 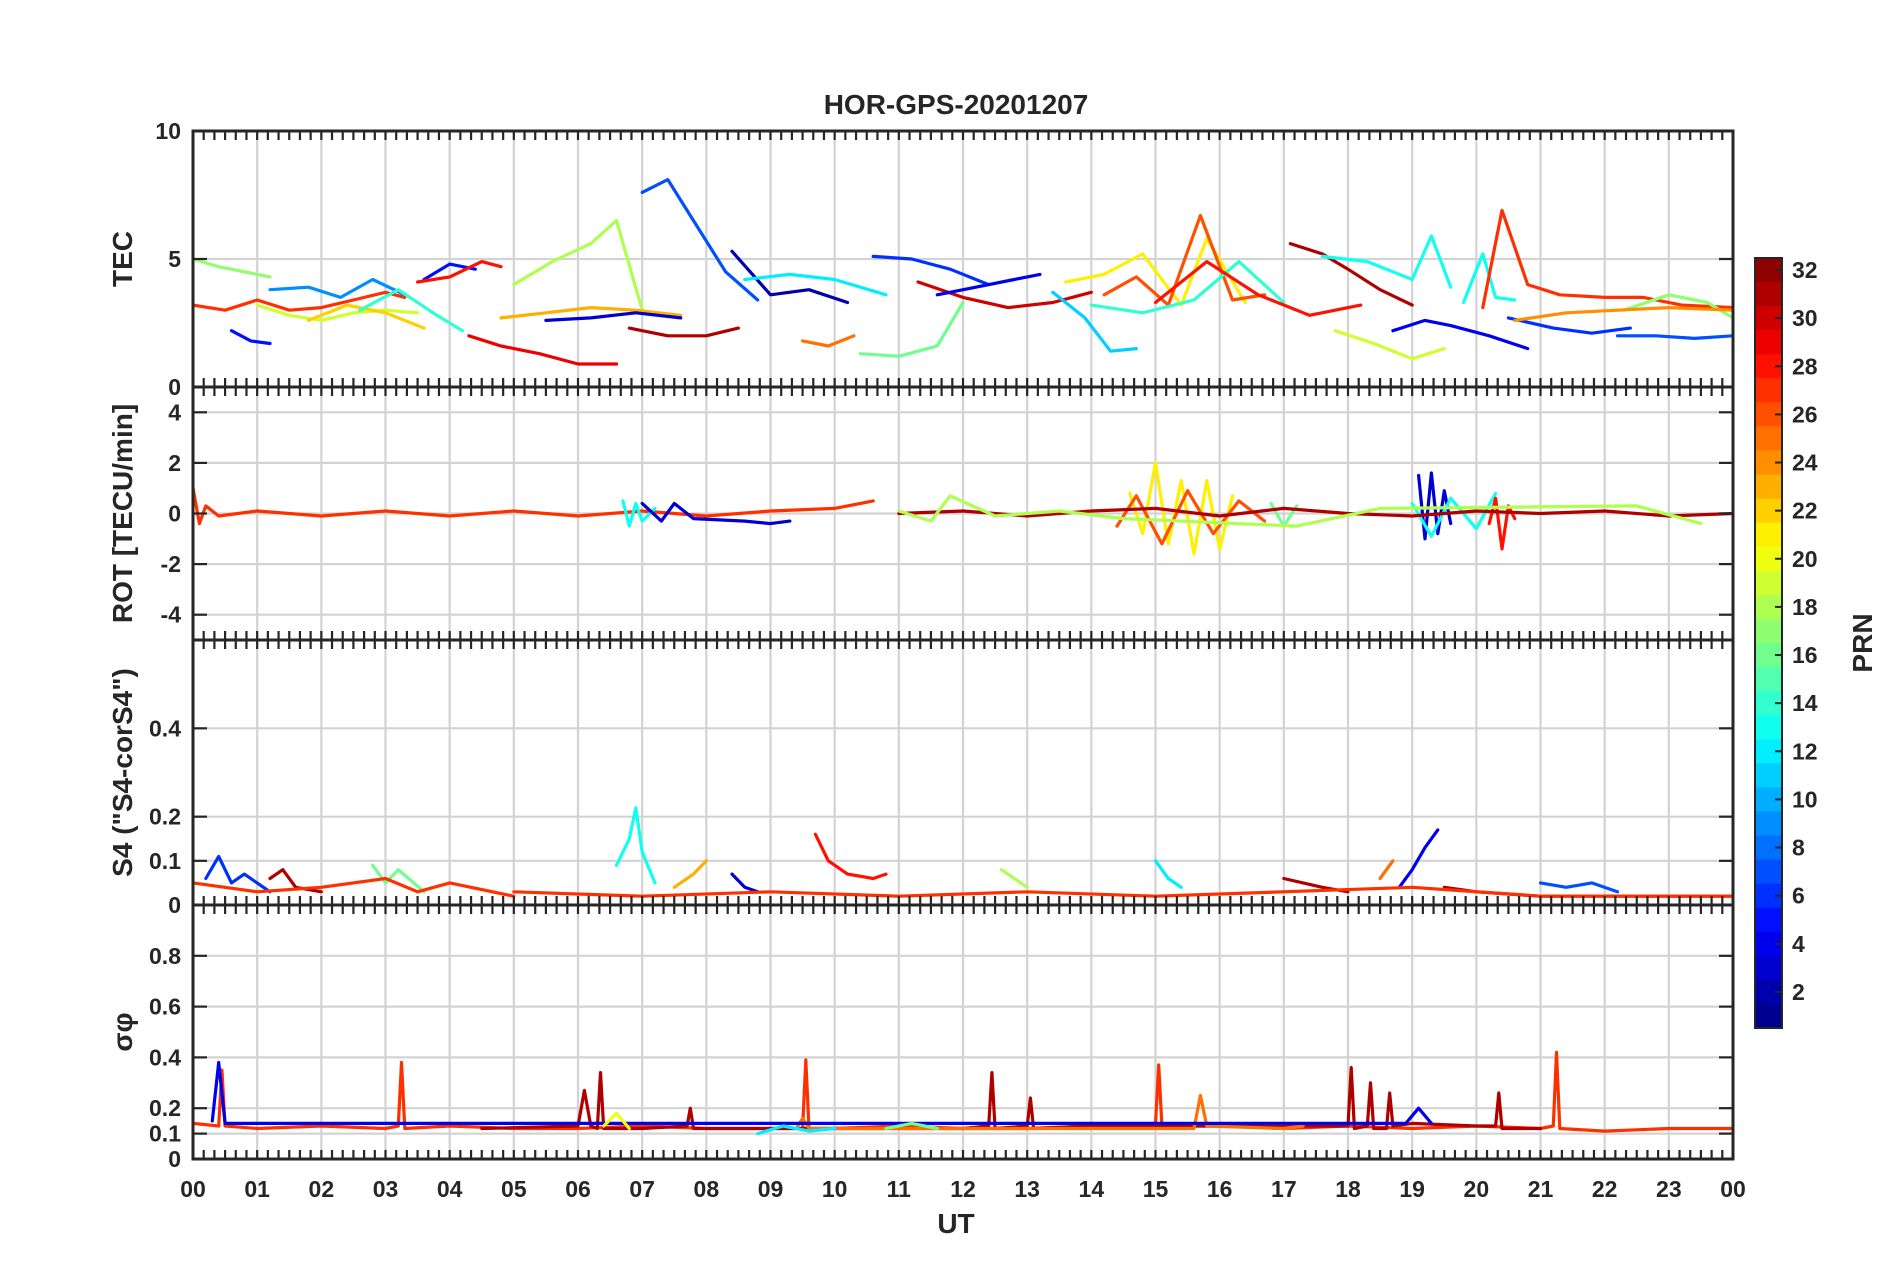 What do you see at coordinates (1092, 1189) in the screenshot?
I see `x-tick-label: 14` at bounding box center [1092, 1189].